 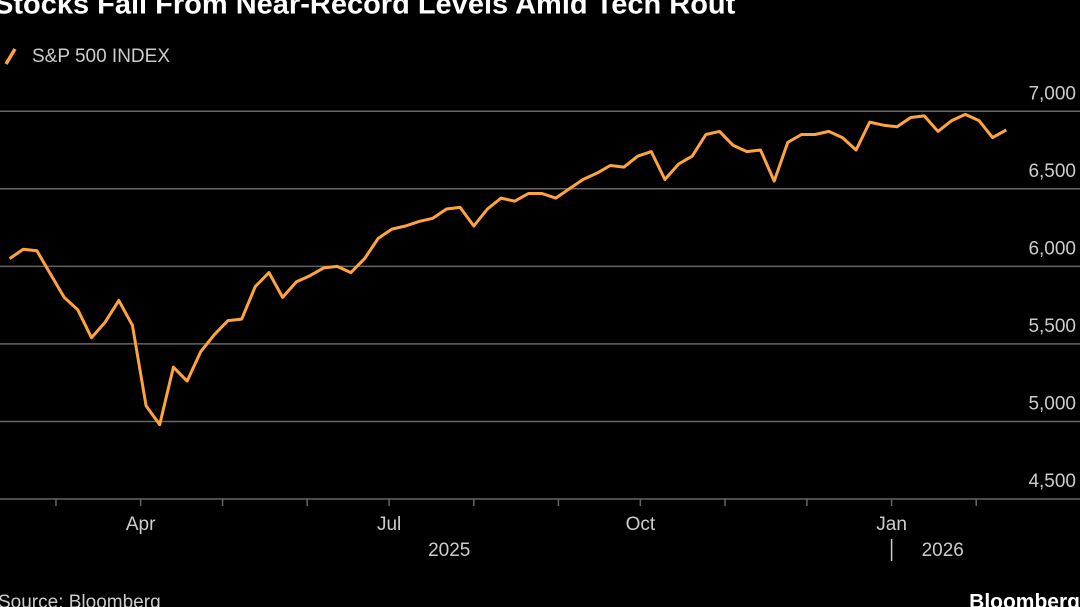 I want to click on y-tick-label: 6,500, so click(x=1052, y=171).